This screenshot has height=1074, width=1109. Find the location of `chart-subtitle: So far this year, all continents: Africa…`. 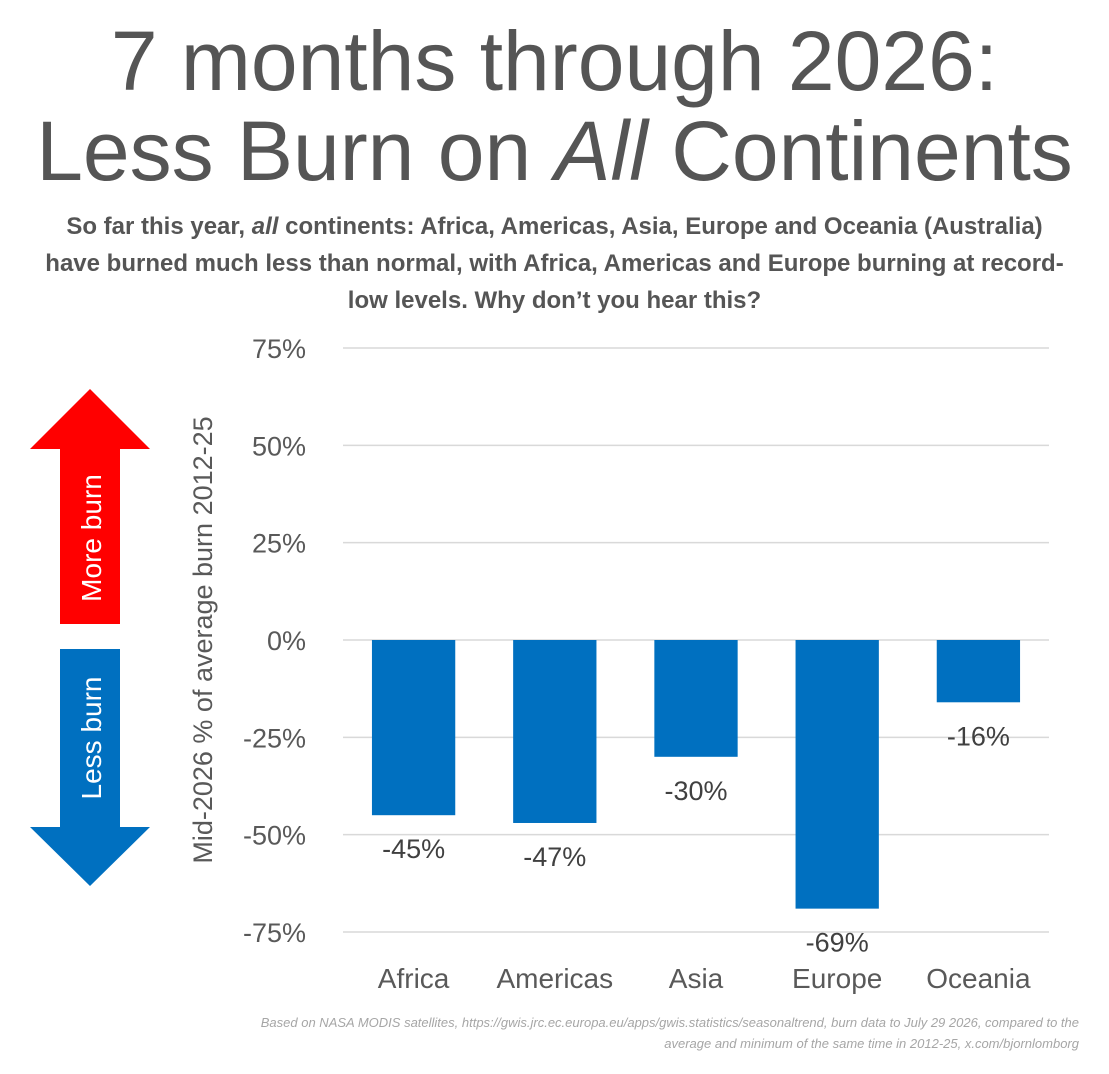

chart-subtitle: So far this year, all continents: Africa… is located at coordinates (554, 263).